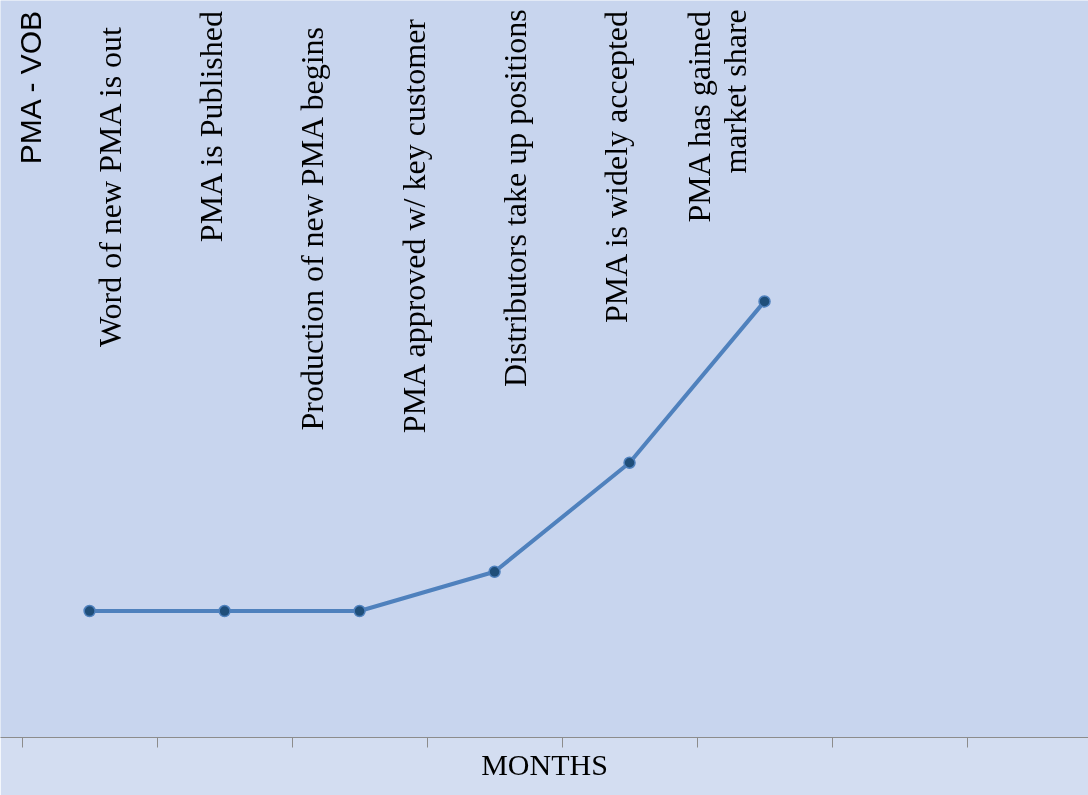 Image resolution: width=1088 pixels, height=795 pixels. What do you see at coordinates (717, 116) in the screenshot?
I see `text: PMA has gained market share` at bounding box center [717, 116].